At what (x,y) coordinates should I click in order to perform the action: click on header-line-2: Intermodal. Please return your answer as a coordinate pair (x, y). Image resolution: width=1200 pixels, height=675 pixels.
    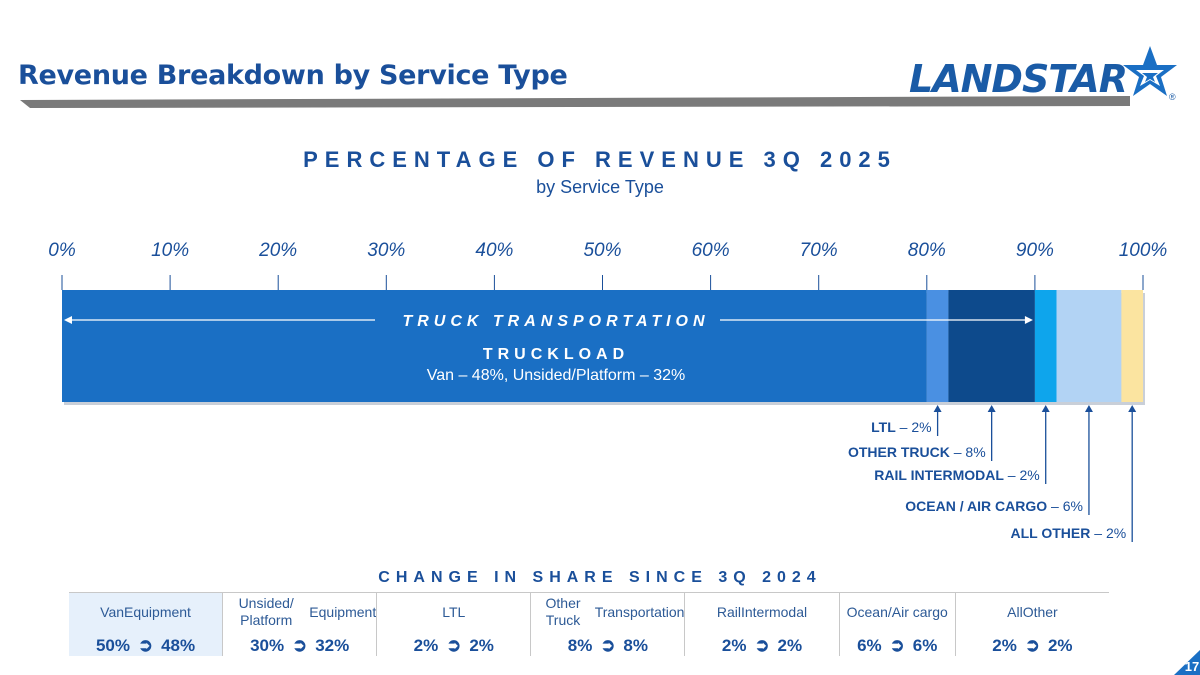
    Looking at the image, I should click on (774, 611).